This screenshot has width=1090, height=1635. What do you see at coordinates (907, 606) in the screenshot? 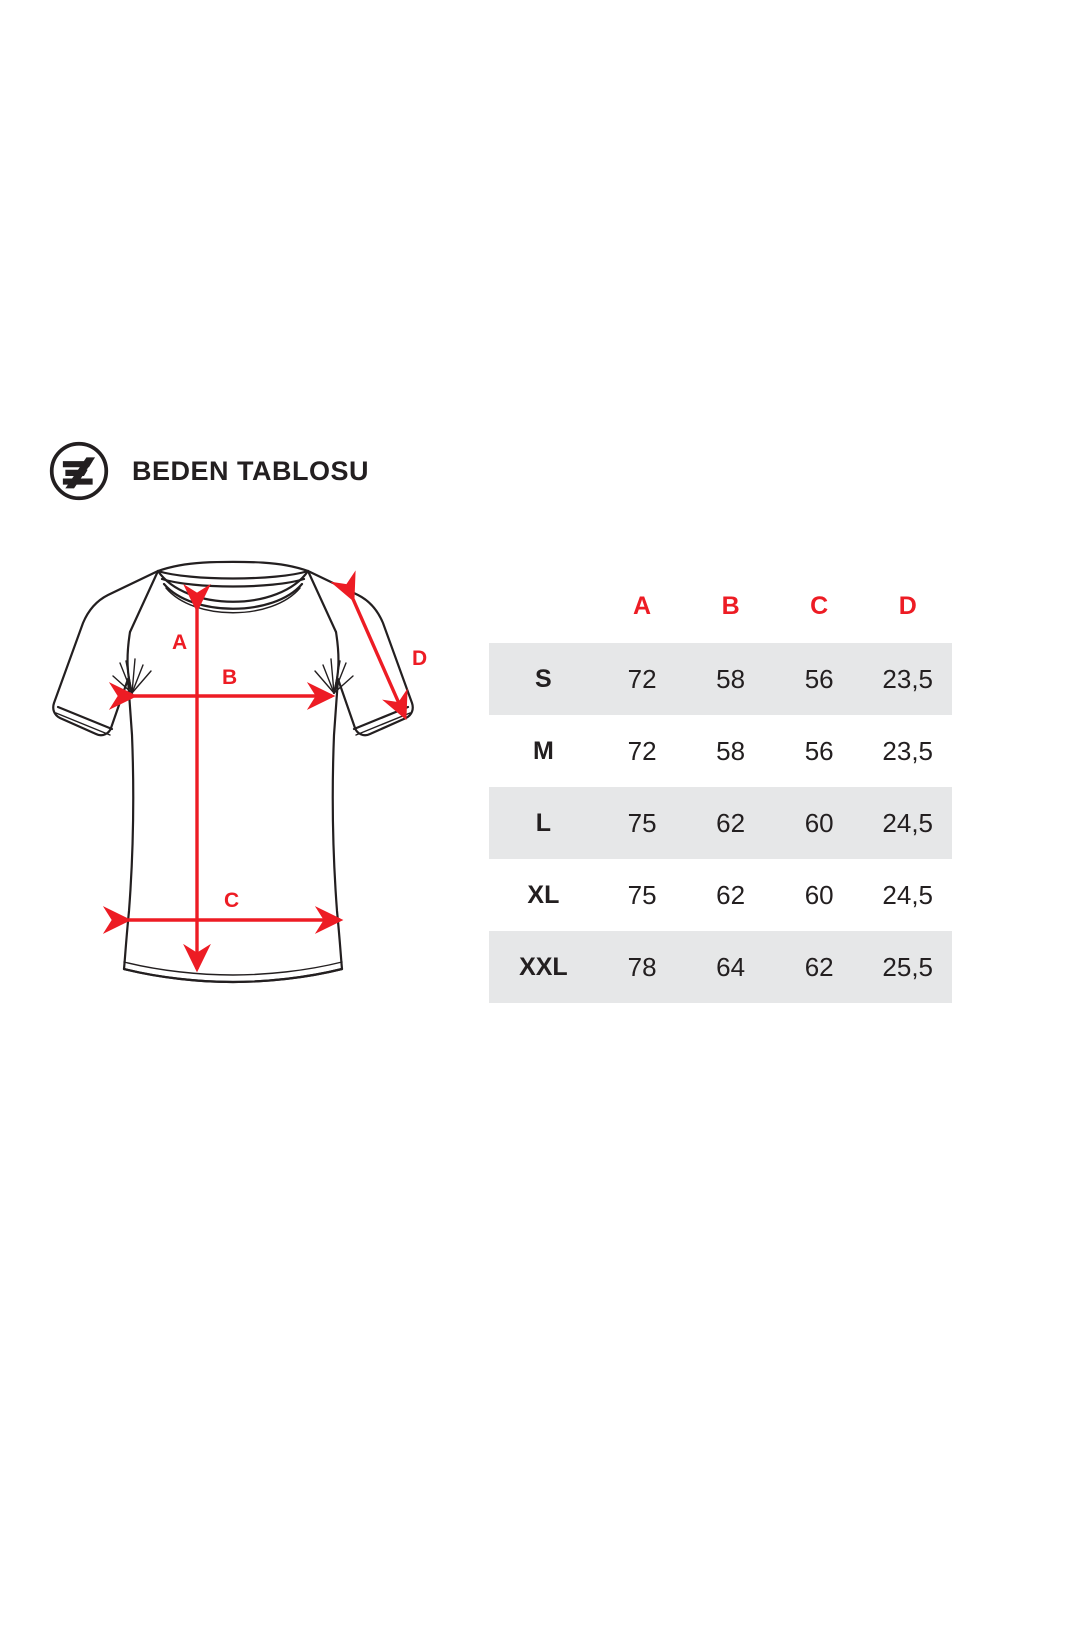
I see `column-header-d: D` at bounding box center [907, 606].